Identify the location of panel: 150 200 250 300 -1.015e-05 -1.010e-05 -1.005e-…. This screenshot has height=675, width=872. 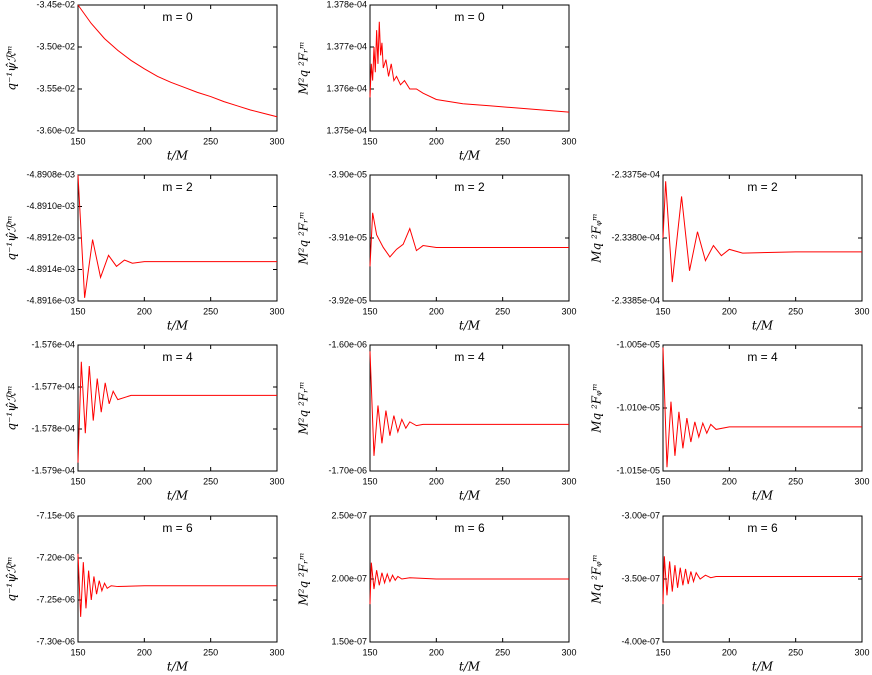
(730, 420).